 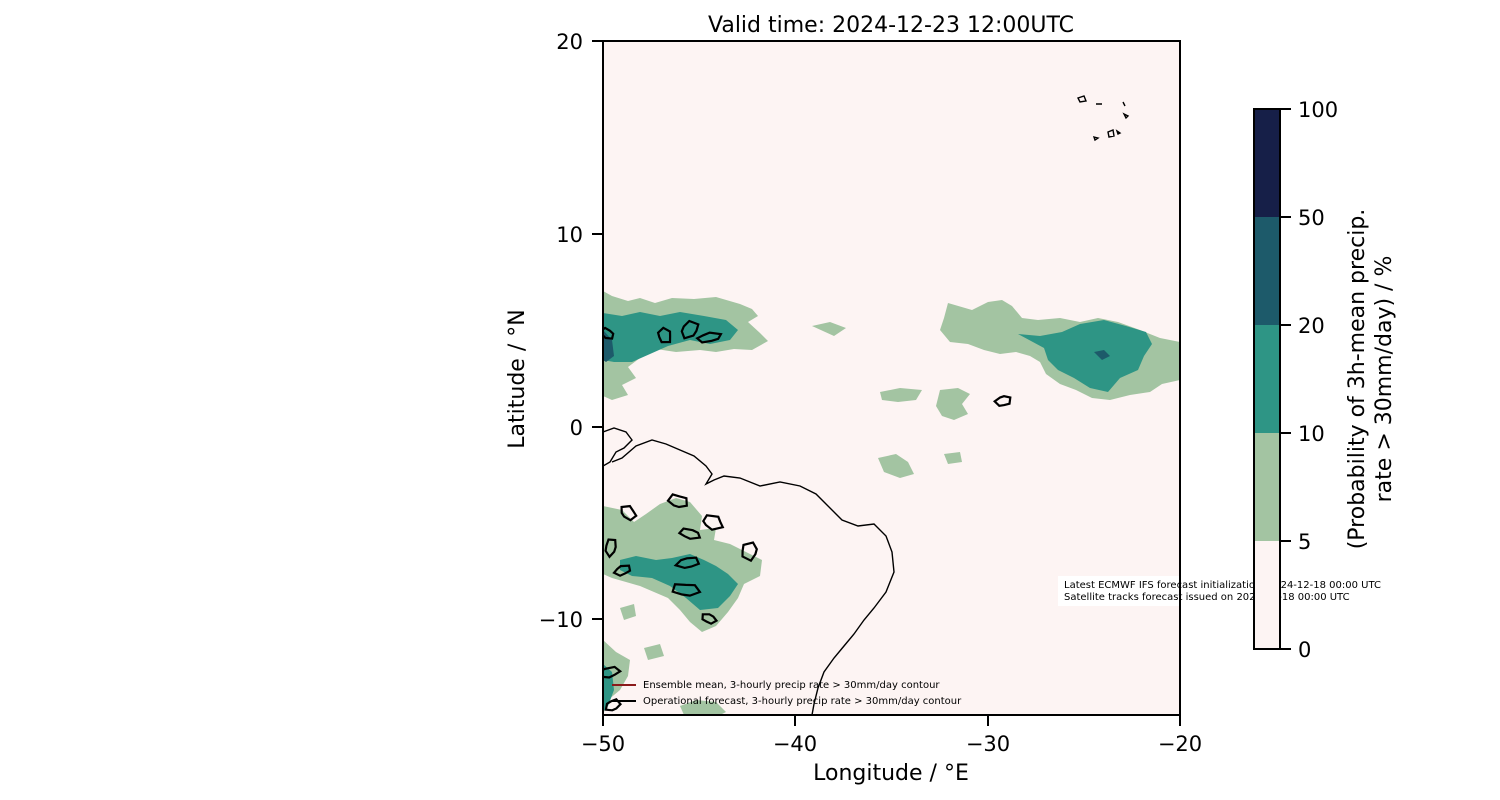 I want to click on y-tick-label: 0, so click(x=576, y=428).